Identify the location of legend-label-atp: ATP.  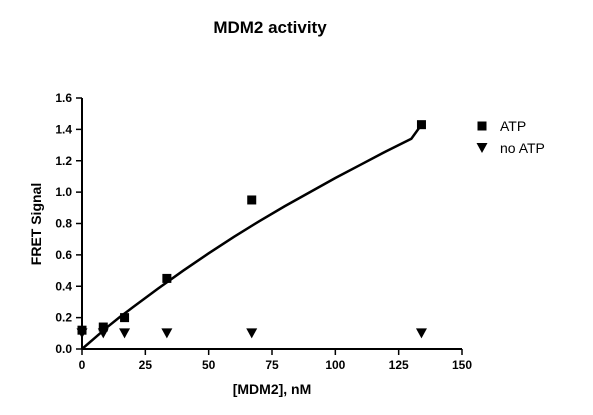
(513, 126).